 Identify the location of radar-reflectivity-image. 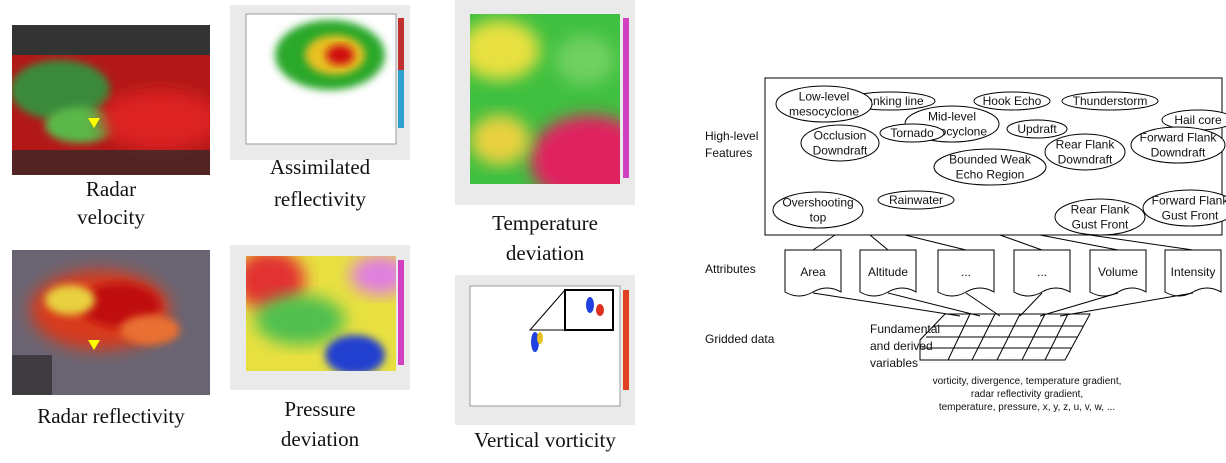
(111, 322).